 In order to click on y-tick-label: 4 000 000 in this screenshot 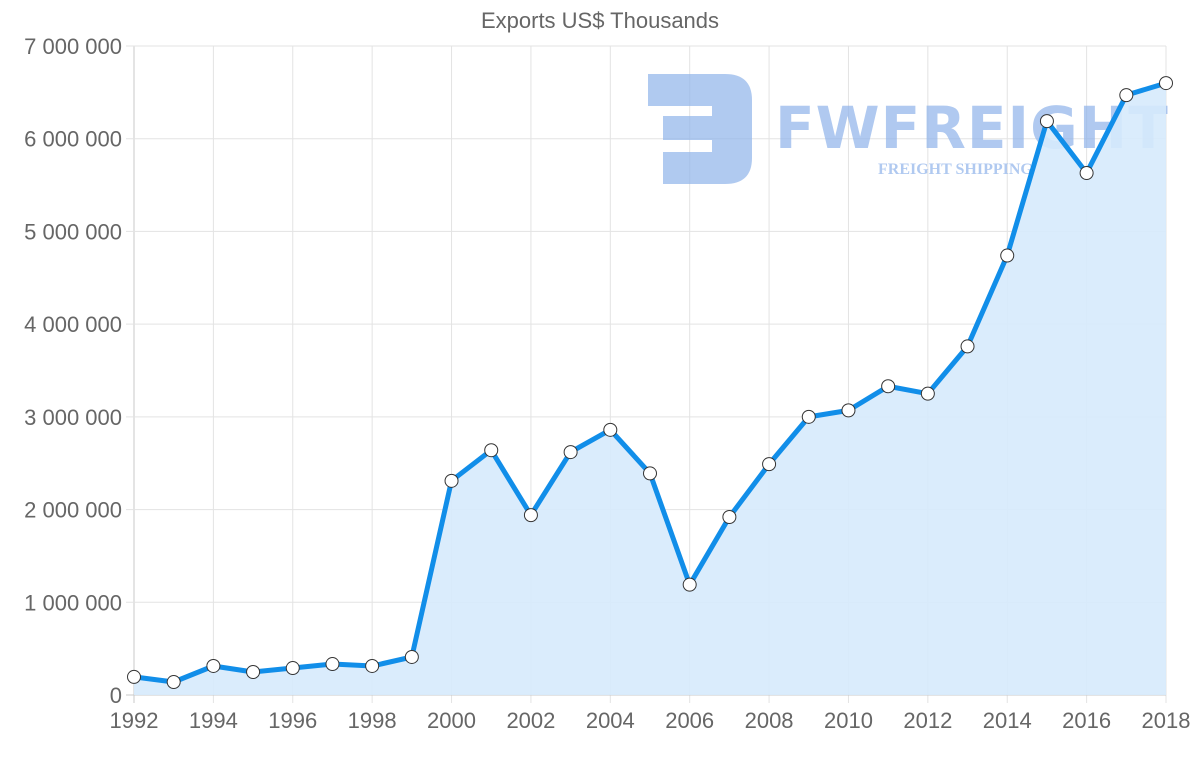, I will do `click(73, 324)`.